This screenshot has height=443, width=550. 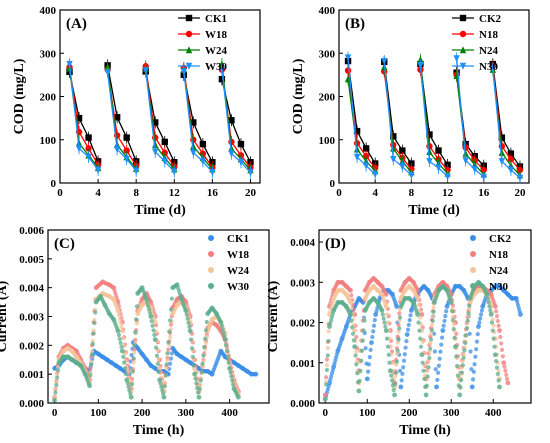 I want to click on series-n24-line, so click(x=397, y=120).